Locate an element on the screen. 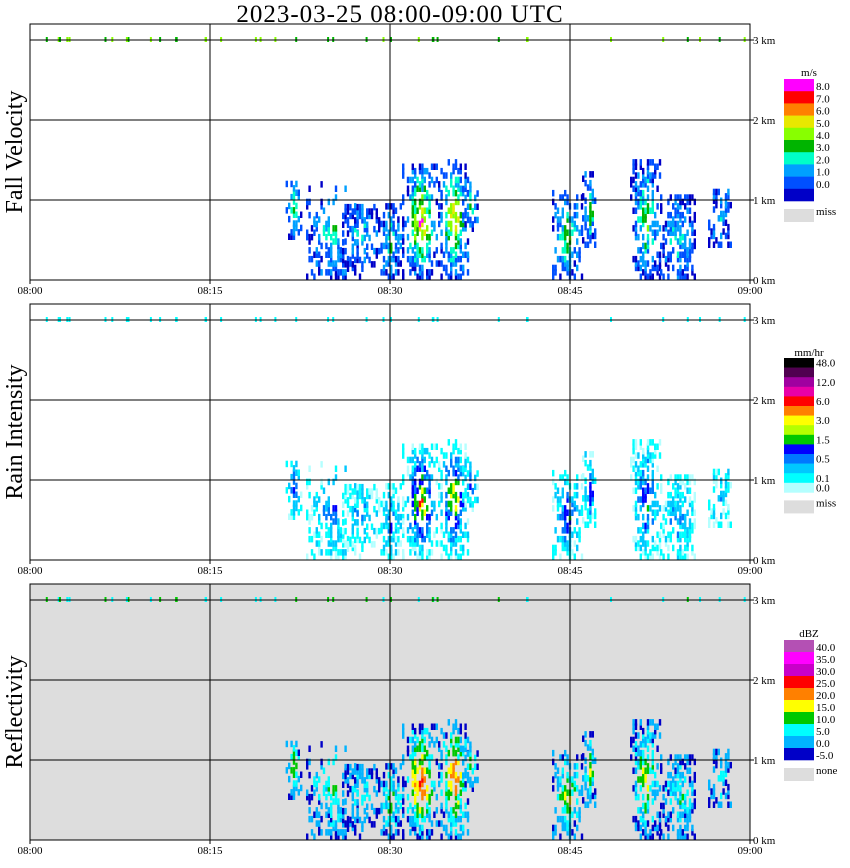 Image resolution: width=850 pixels, height=868 pixels. x-tick-label: 08:15 is located at coordinates (210, 851).